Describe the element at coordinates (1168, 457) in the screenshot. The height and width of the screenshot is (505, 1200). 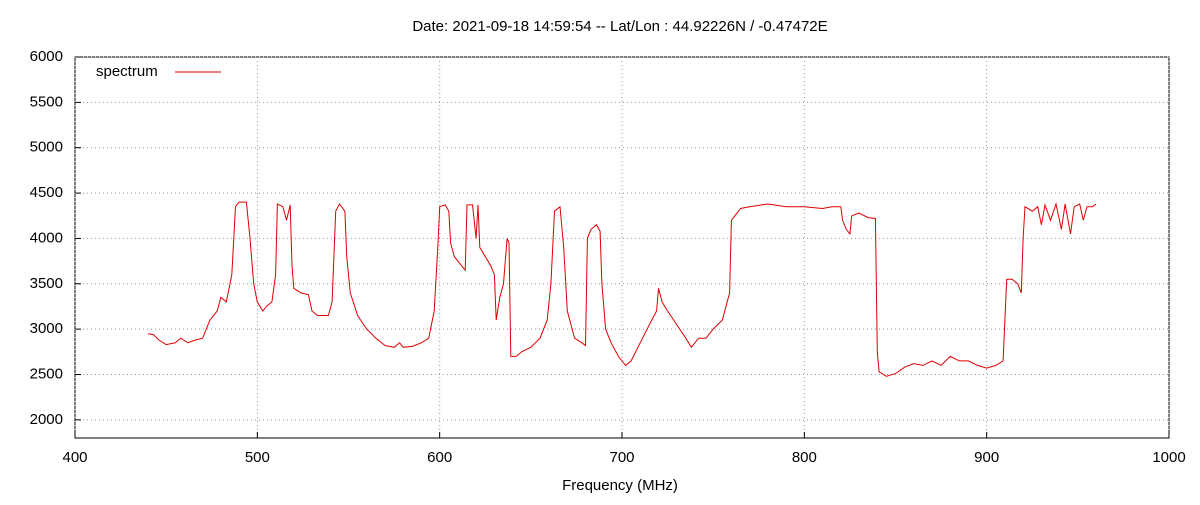
I see `x-tick-label: 1000` at that location.